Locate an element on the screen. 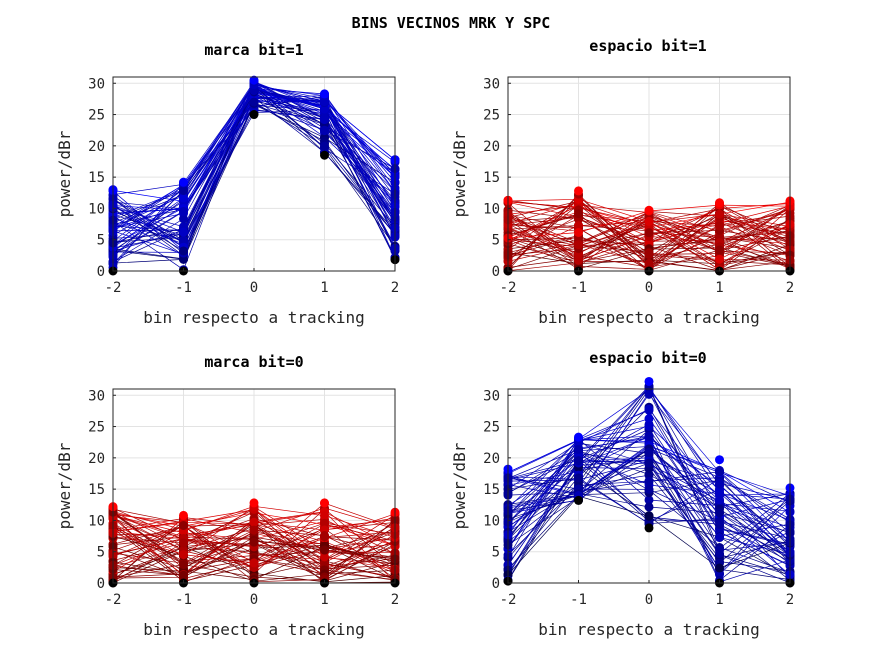 This screenshot has height=654, width=872. subplot-title: espacio bit=1 is located at coordinates (647, 46).